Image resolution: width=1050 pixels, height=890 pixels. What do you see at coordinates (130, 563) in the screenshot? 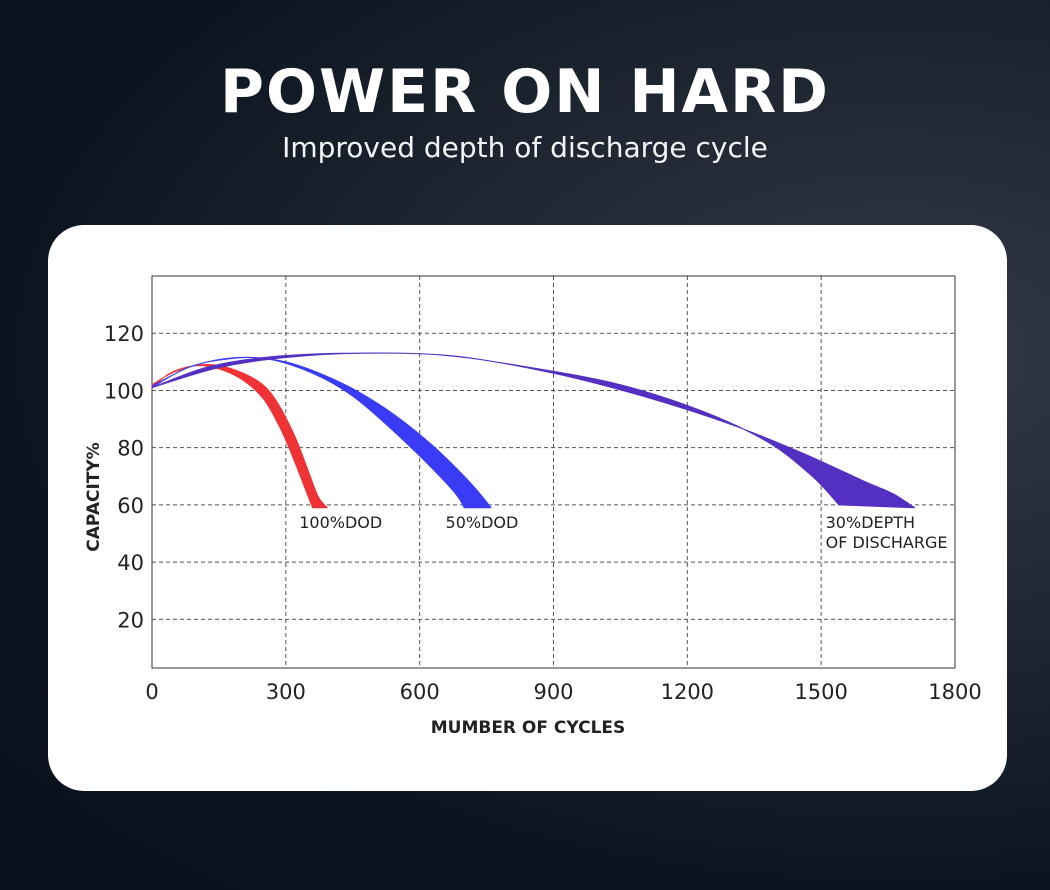
I see `y-tick-label: 40` at bounding box center [130, 563].